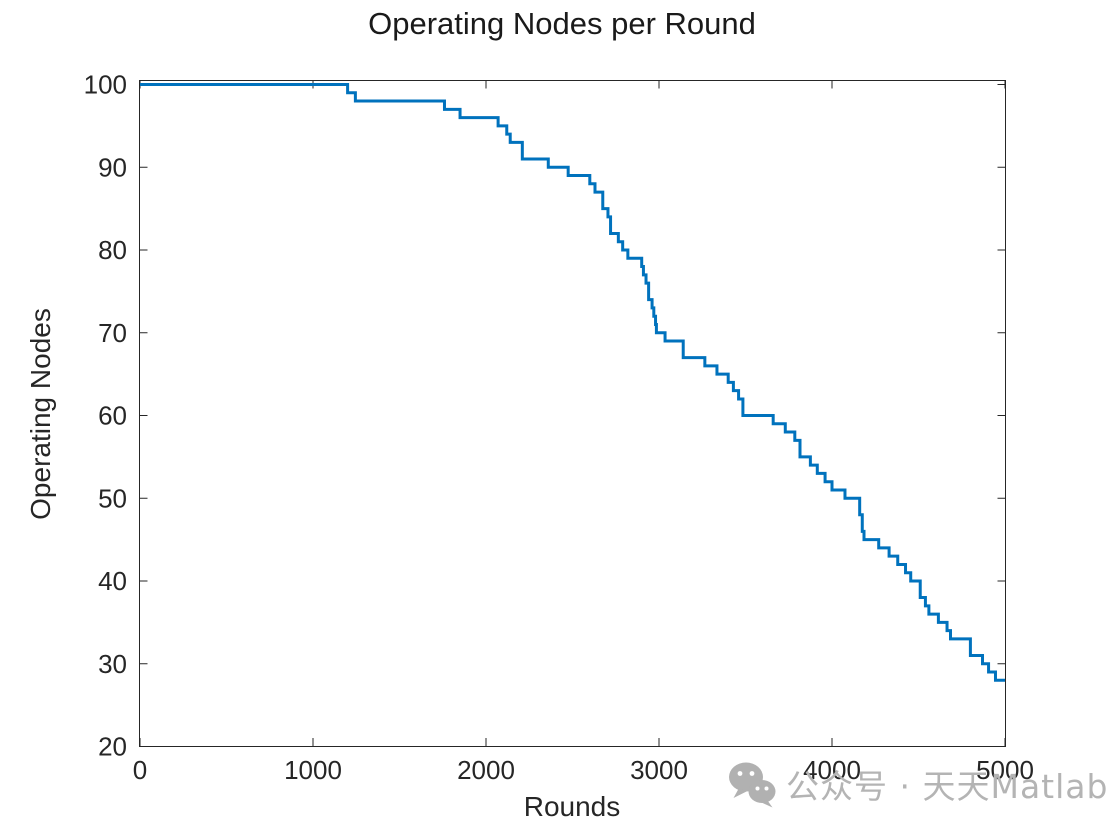  I want to click on chart-title: Operating Nodes per Round, so click(562, 23).